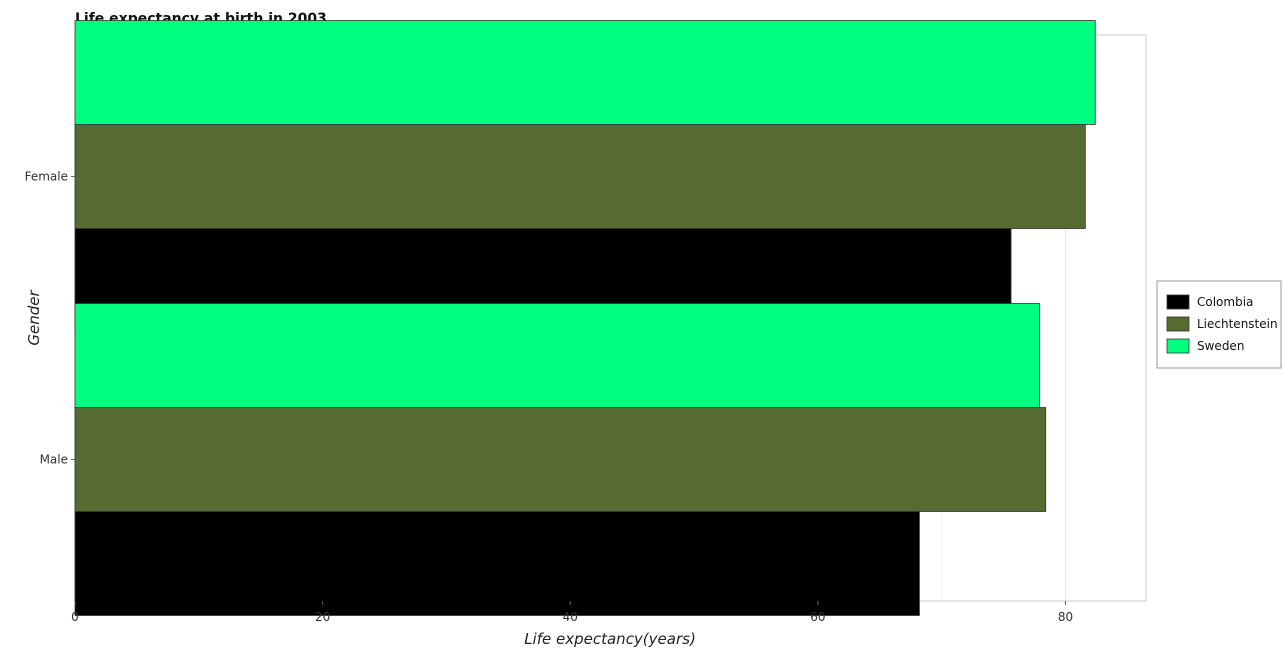 Image resolution: width=1283 pixels, height=650 pixels. Describe the element at coordinates (1237, 324) in the screenshot. I see `legend-label: Liechtenstein` at that location.